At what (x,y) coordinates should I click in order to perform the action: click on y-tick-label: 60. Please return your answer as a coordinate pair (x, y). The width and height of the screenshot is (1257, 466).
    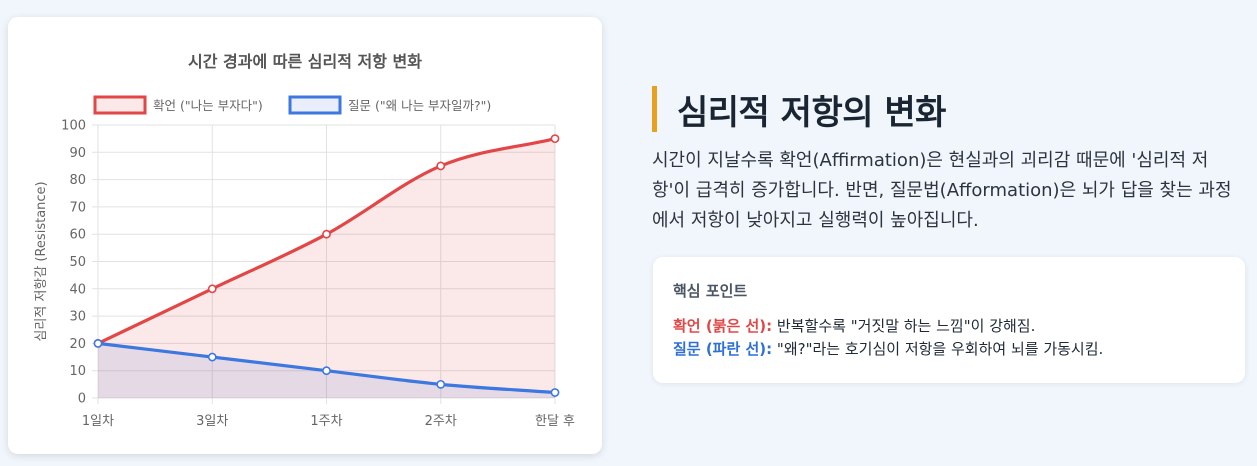
    Looking at the image, I should click on (77, 235).